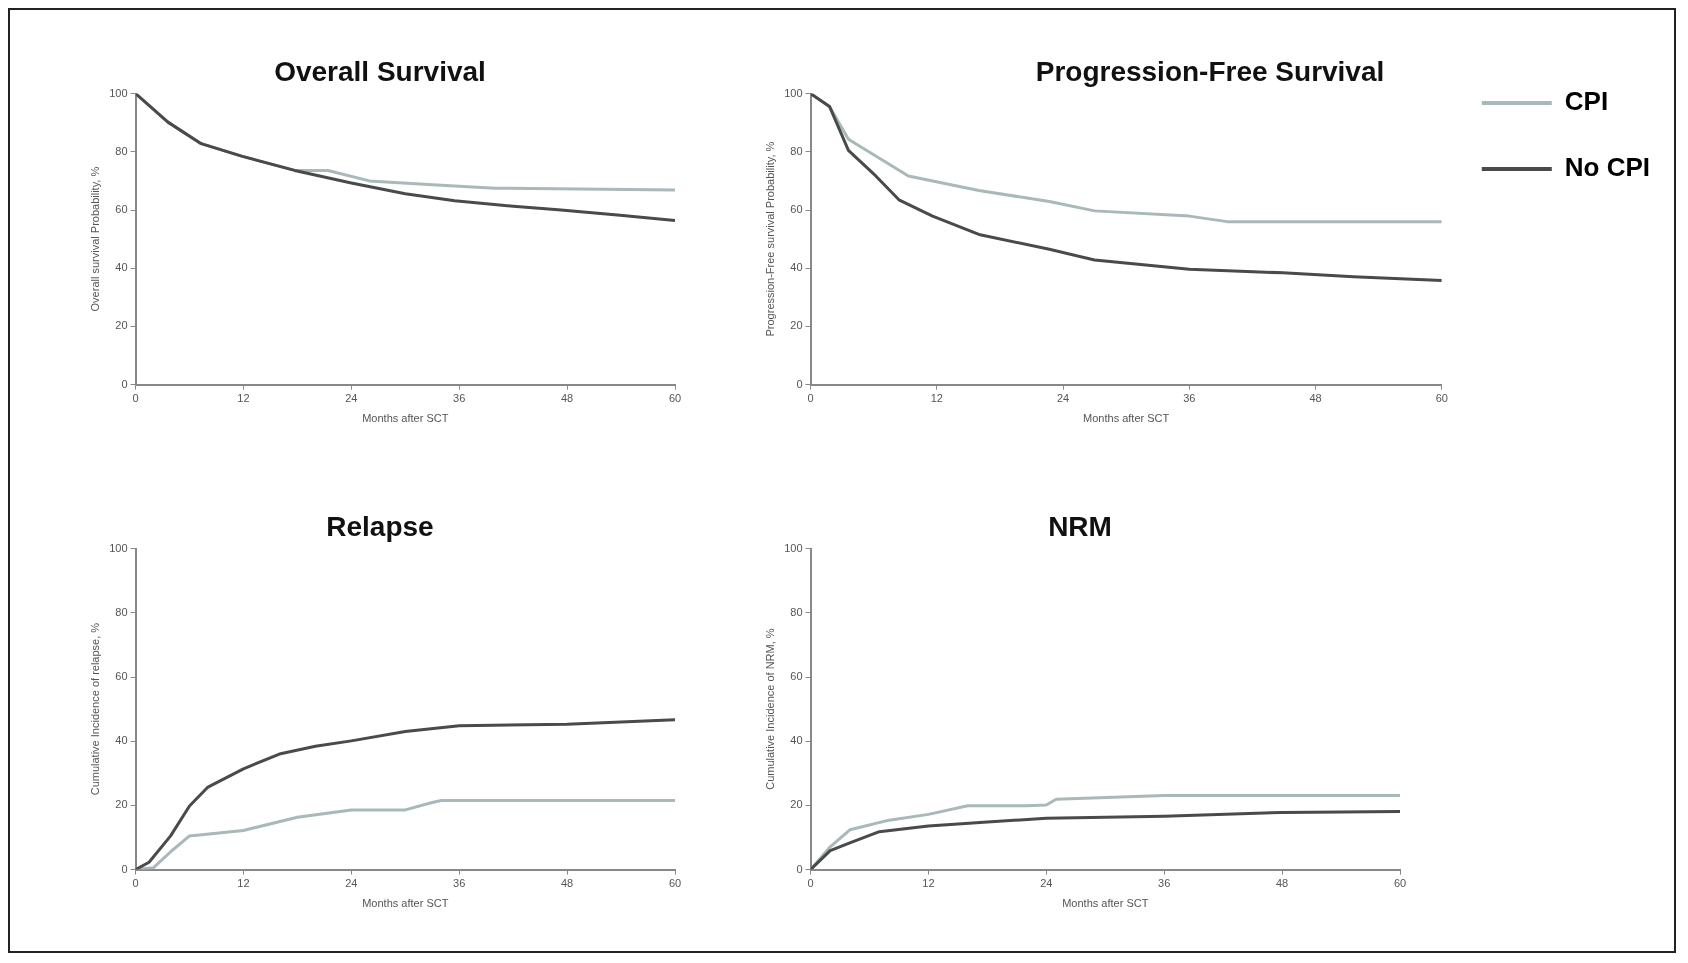  I want to click on chart-title: NRM, so click(1080, 526).